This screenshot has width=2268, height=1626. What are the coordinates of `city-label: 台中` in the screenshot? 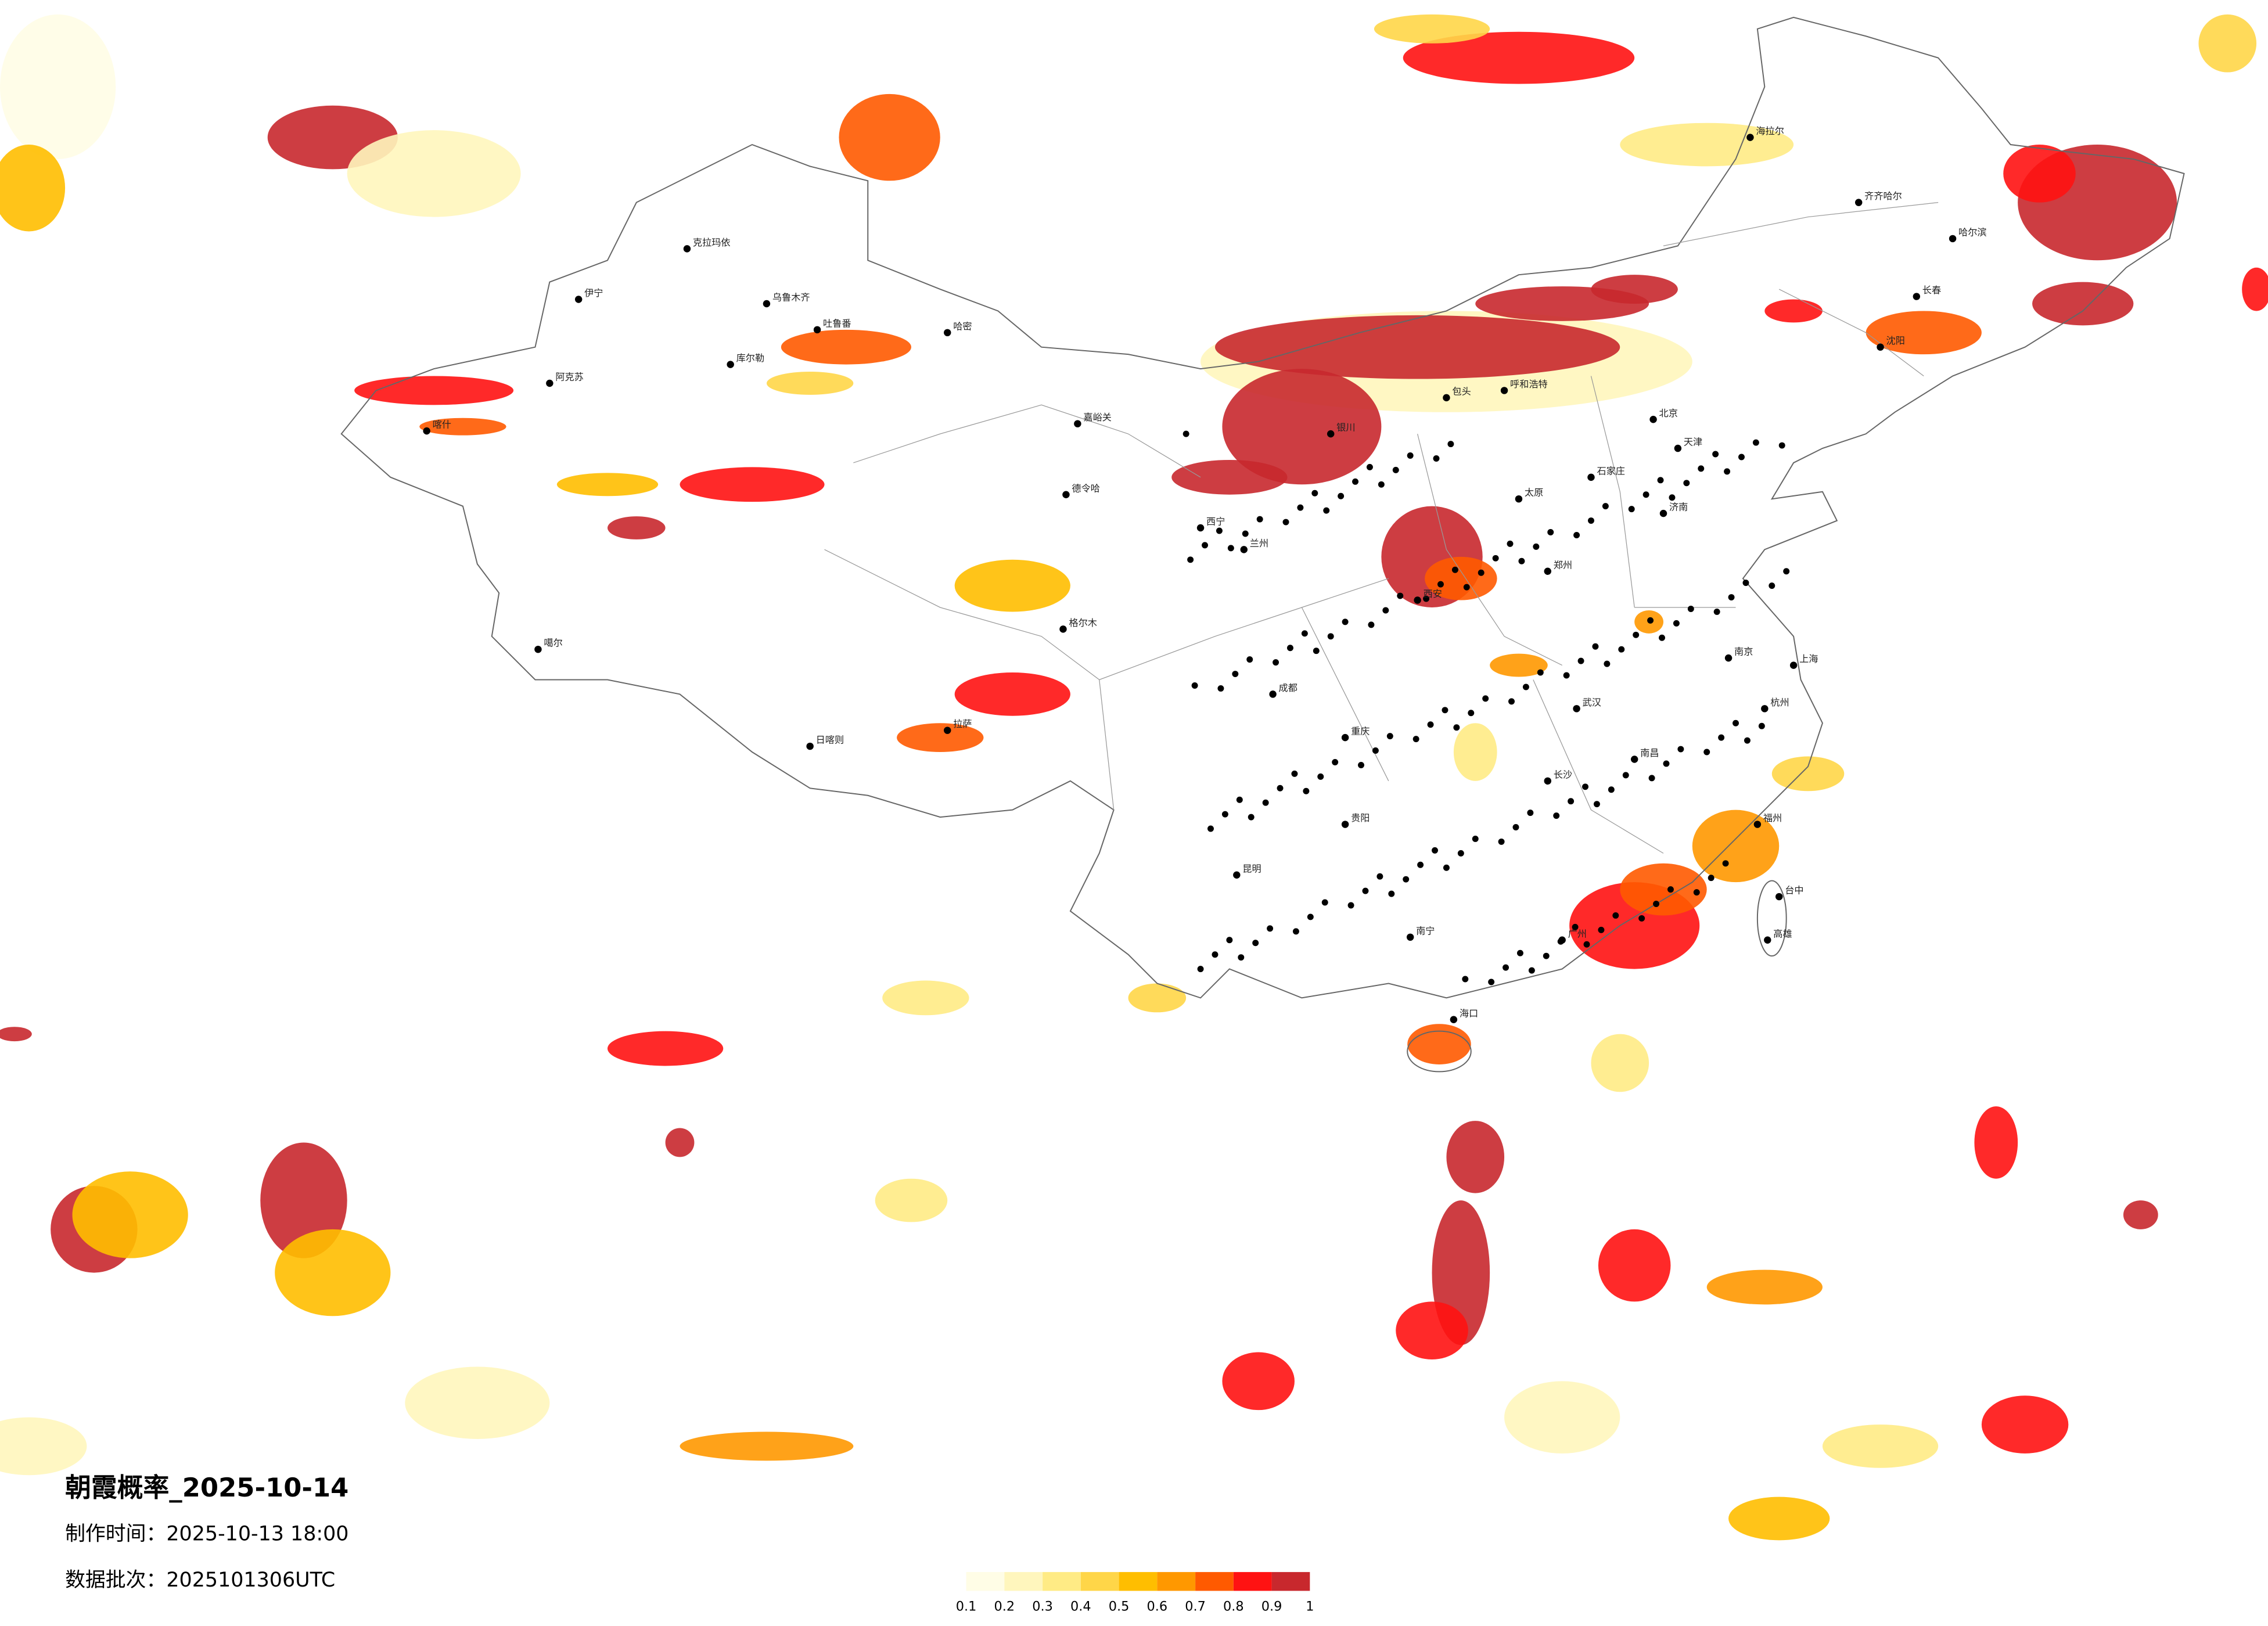 It's located at (1794, 890).